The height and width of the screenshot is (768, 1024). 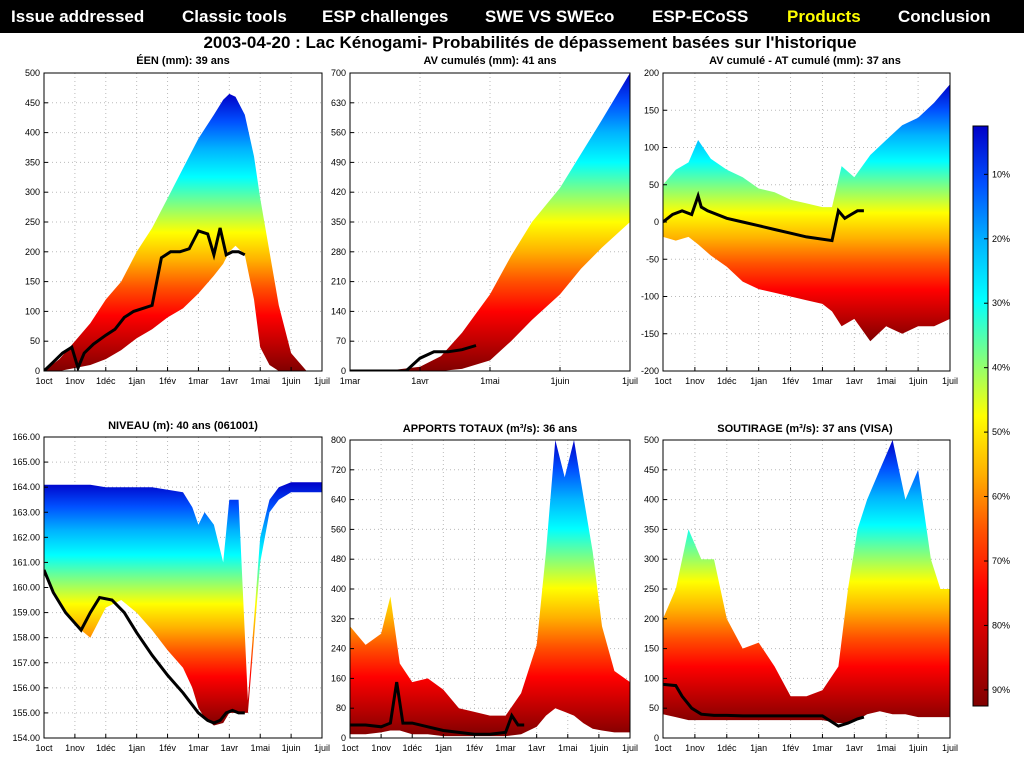 What do you see at coordinates (805, 429) in the screenshot?
I see `chart-title: SOUTIRAGE (m³/s): 37 ans (VISA)` at bounding box center [805, 429].